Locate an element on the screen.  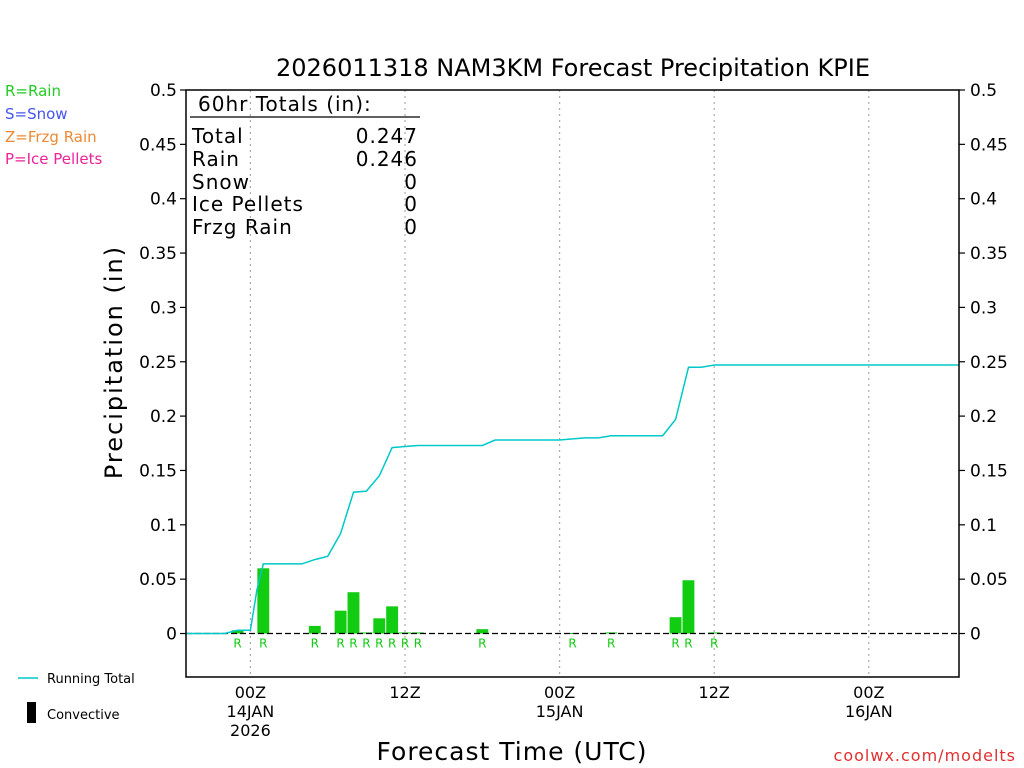
y-tick-label-right: 0.4 is located at coordinates (983, 200).